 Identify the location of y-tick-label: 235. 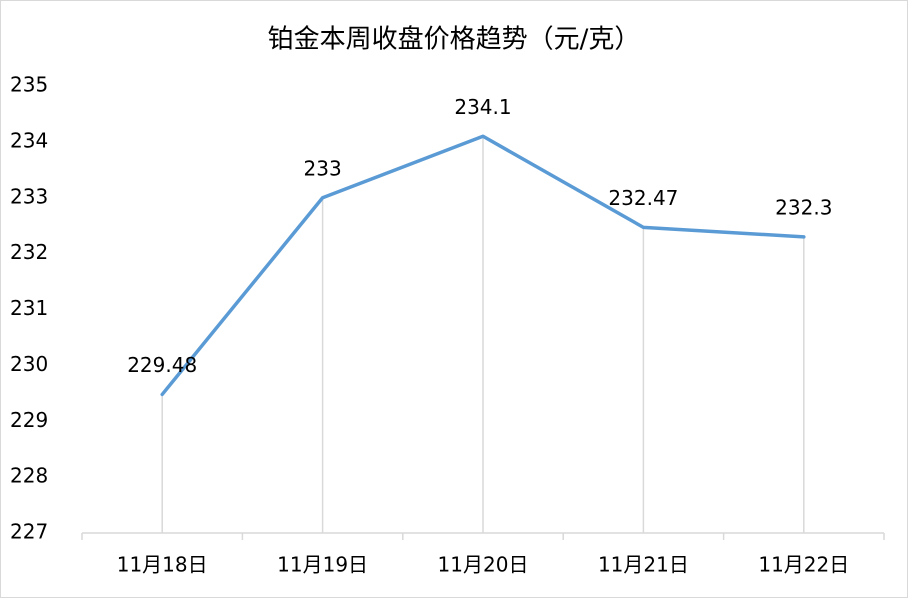
(29, 85).